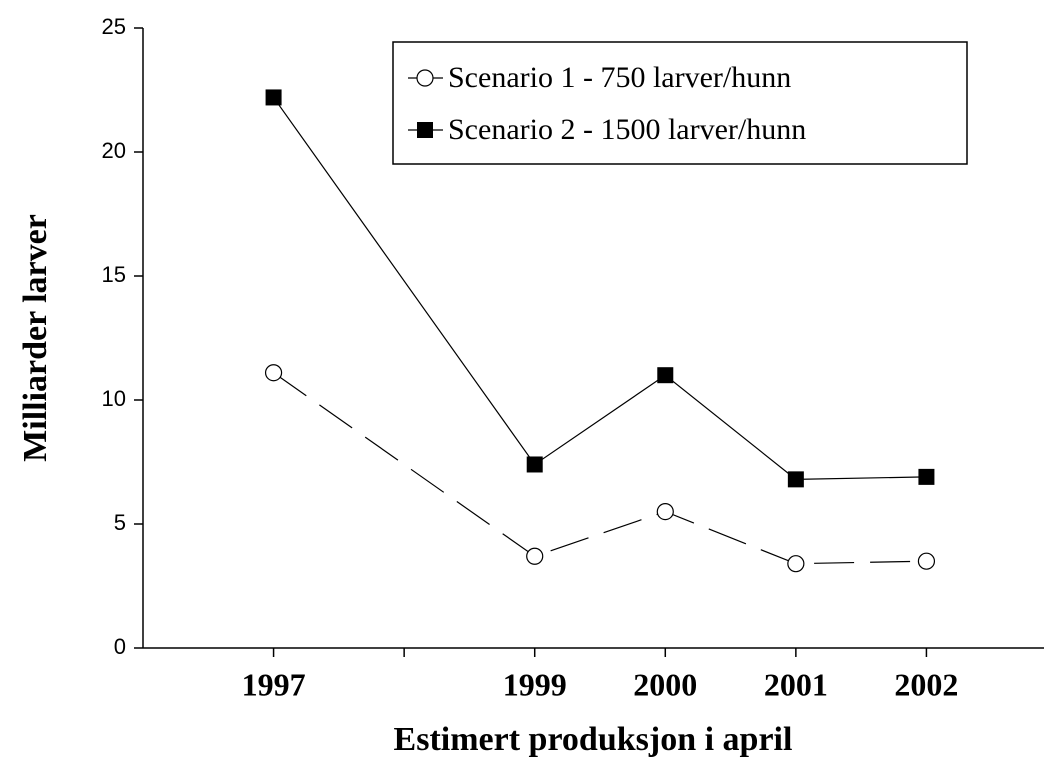 The image size is (1044, 761). What do you see at coordinates (926, 684) in the screenshot?
I see `x-tick-label: 2002` at bounding box center [926, 684].